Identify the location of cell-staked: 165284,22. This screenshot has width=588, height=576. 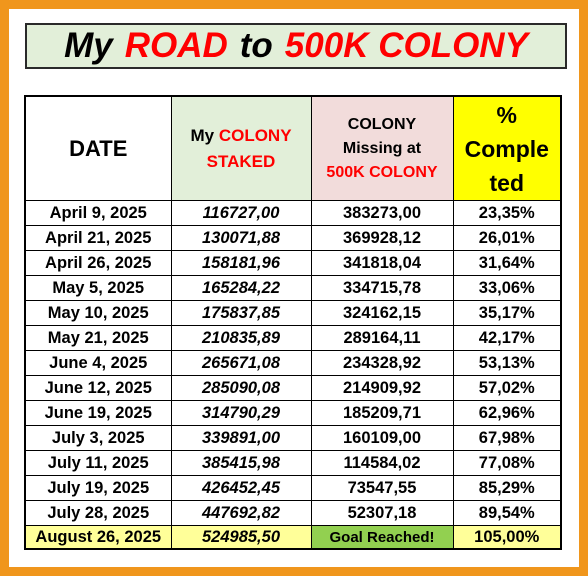
(241, 288).